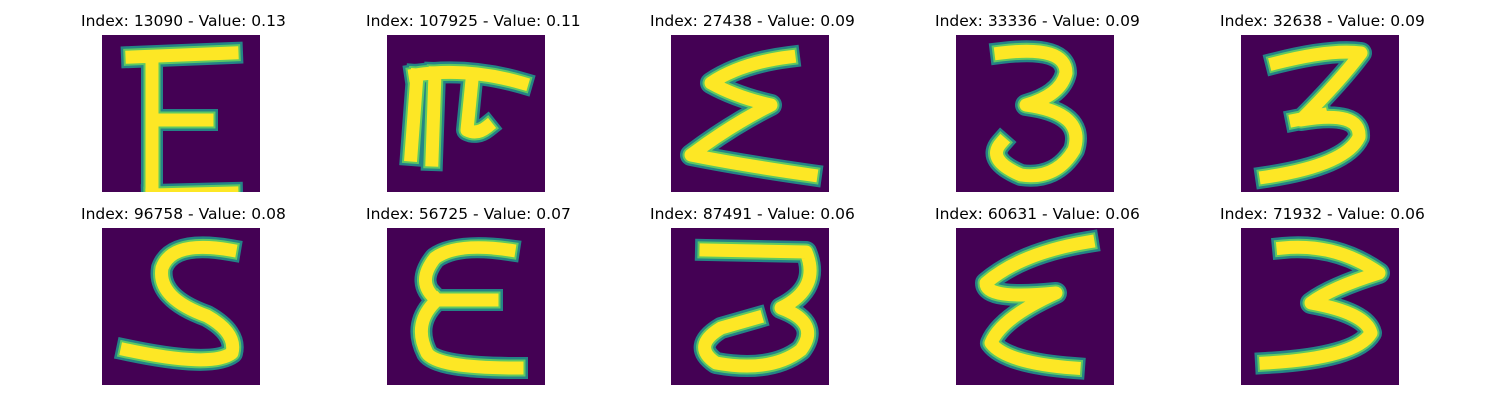 Image resolution: width=1500 pixels, height=400 pixels. Describe the element at coordinates (1037, 214) in the screenshot. I see `image-title: Index: 60631 - Value: 0.06` at that location.